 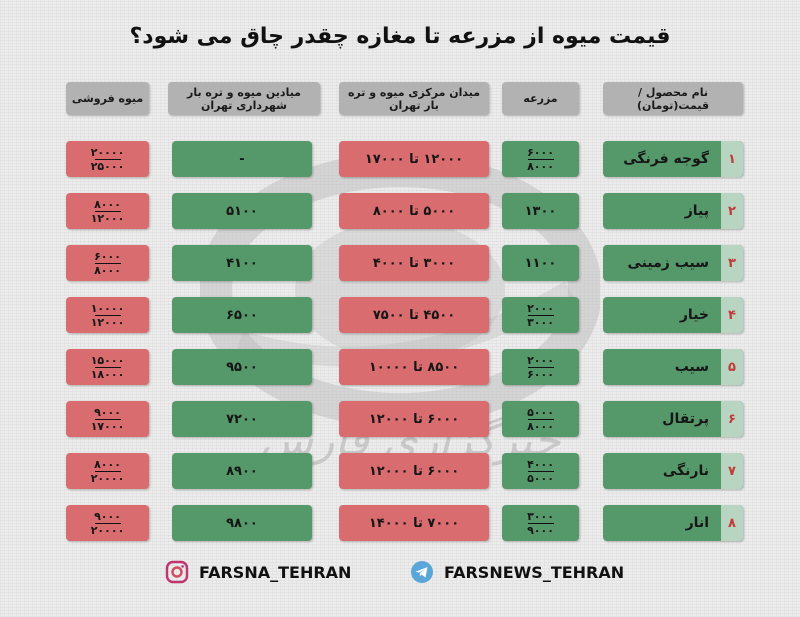 What do you see at coordinates (673, 419) in the screenshot?
I see `product-name-cell: ۶ پرتقال` at bounding box center [673, 419].